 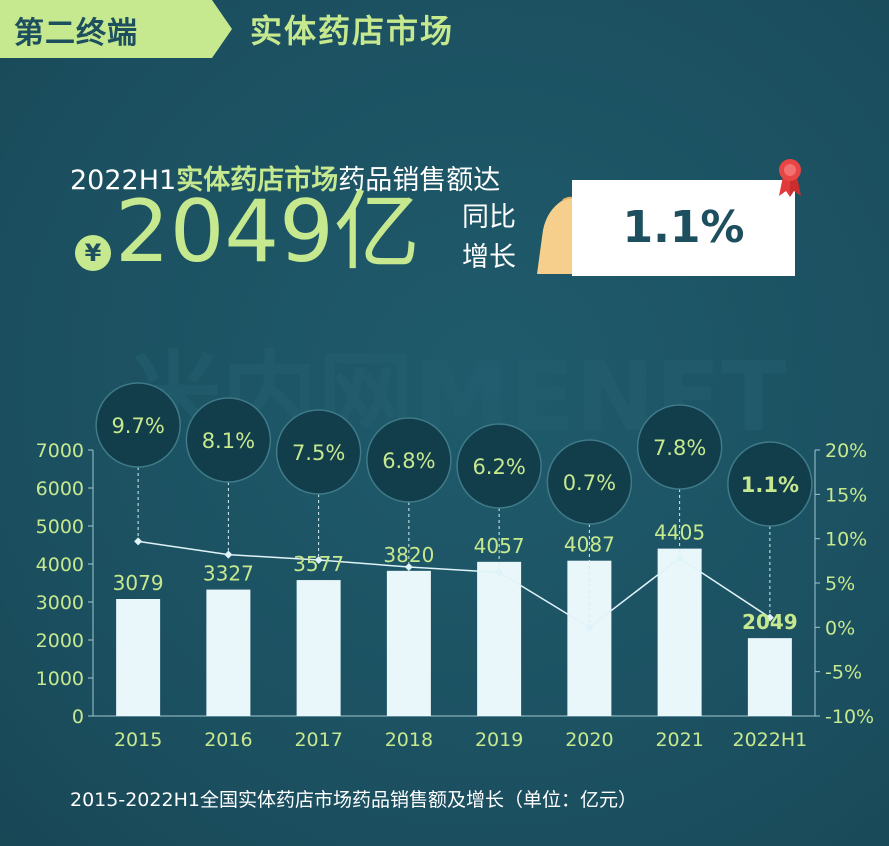 What do you see at coordinates (489, 238) in the screenshot?
I see `yoy-label: 同比 增长` at bounding box center [489, 238].